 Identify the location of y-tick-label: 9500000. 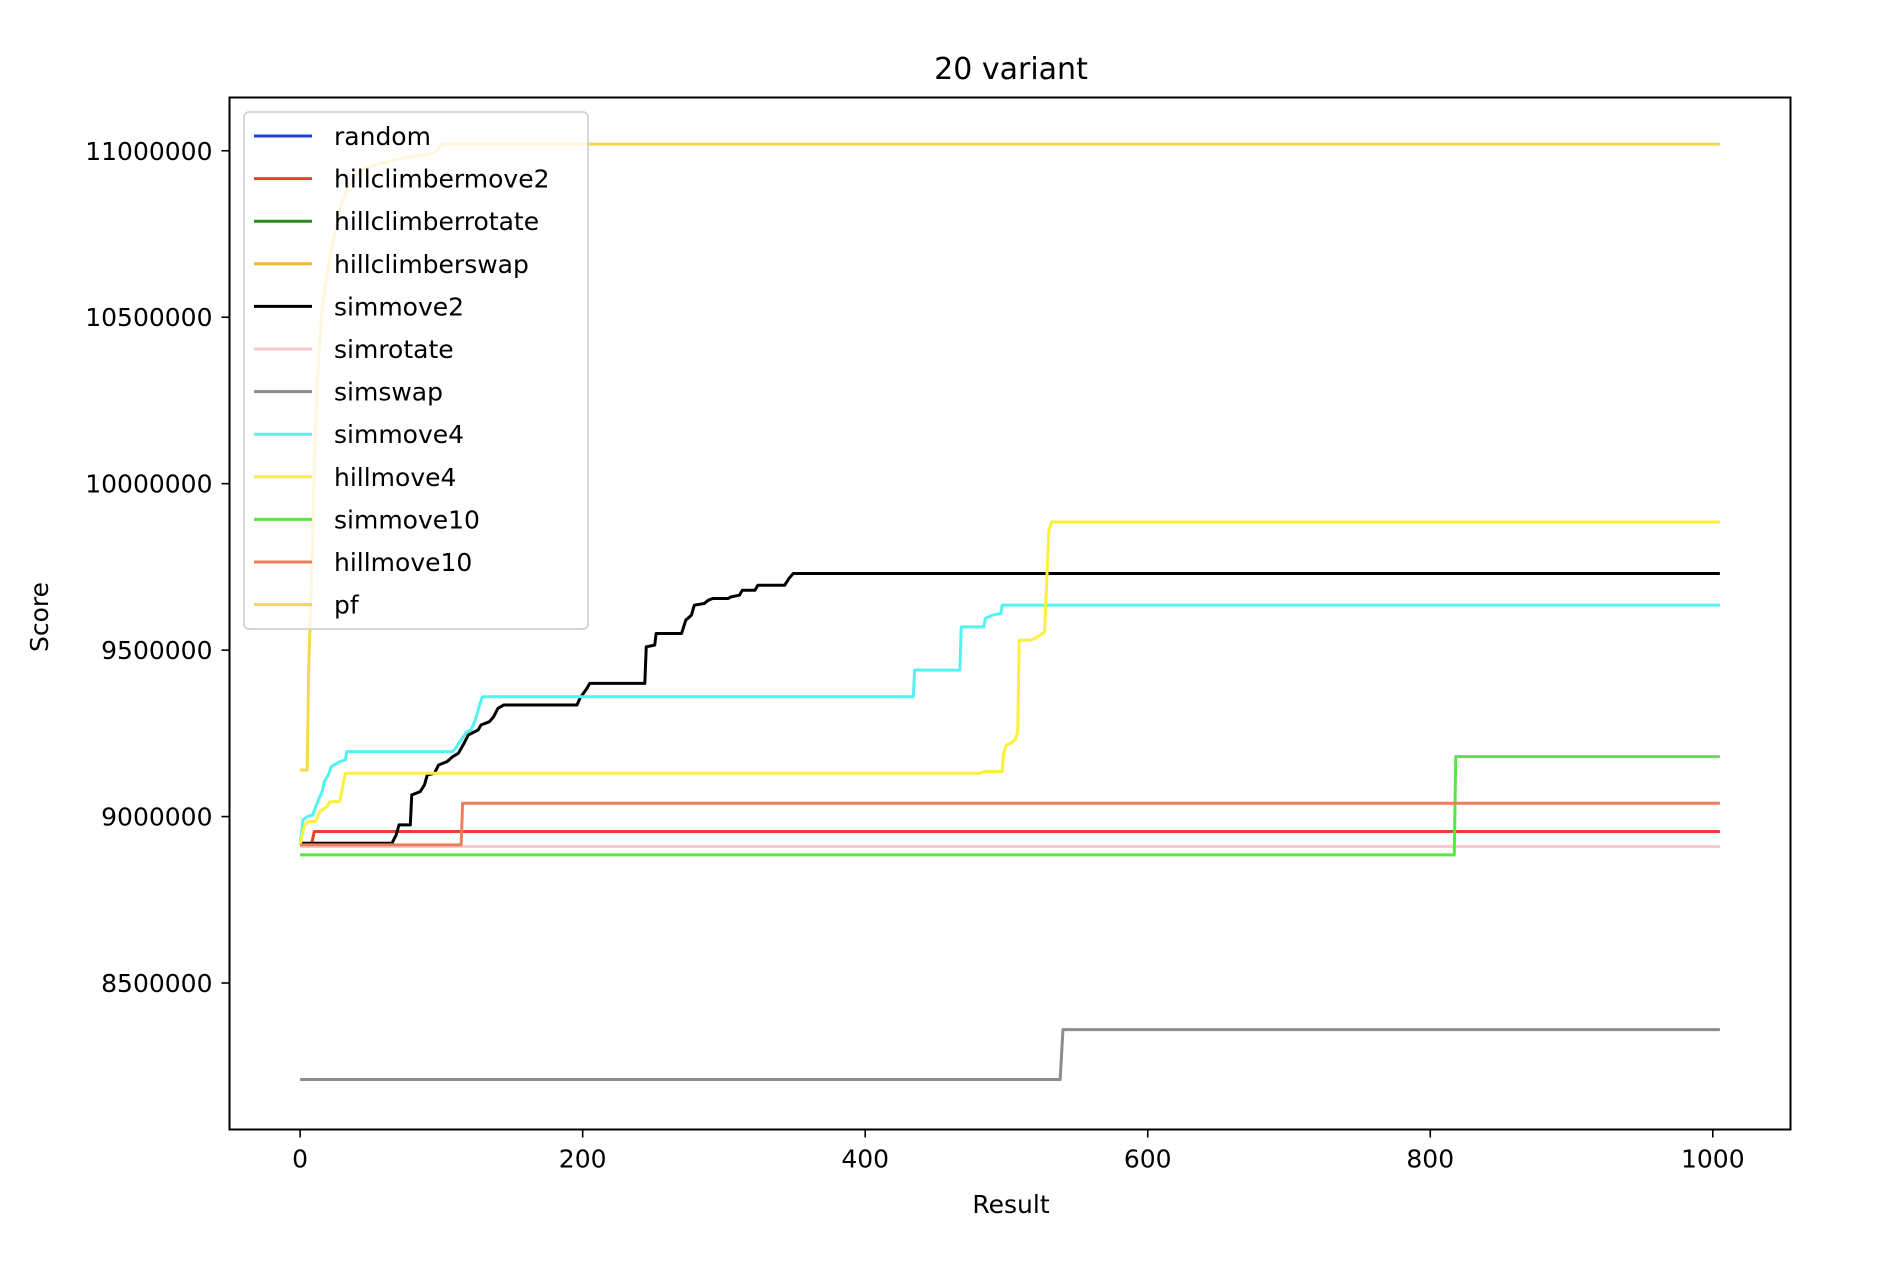
(156, 650).